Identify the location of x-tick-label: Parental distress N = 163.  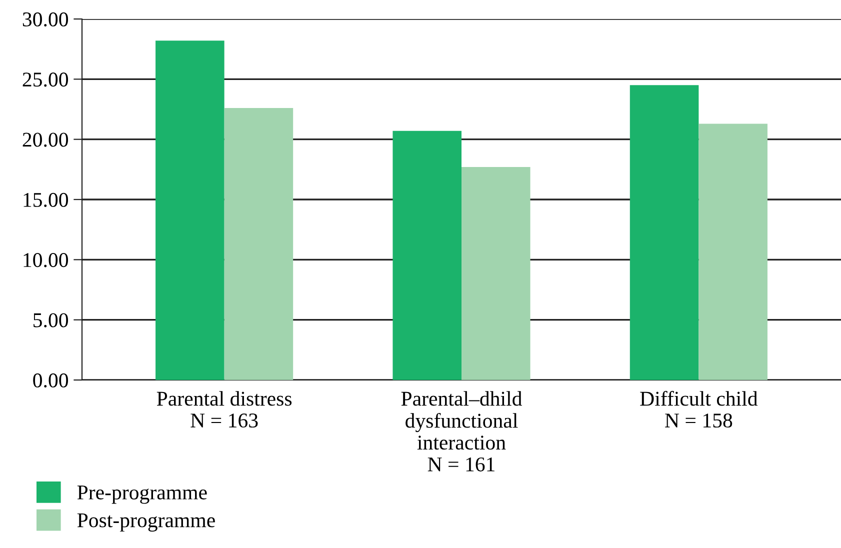
(224, 409).